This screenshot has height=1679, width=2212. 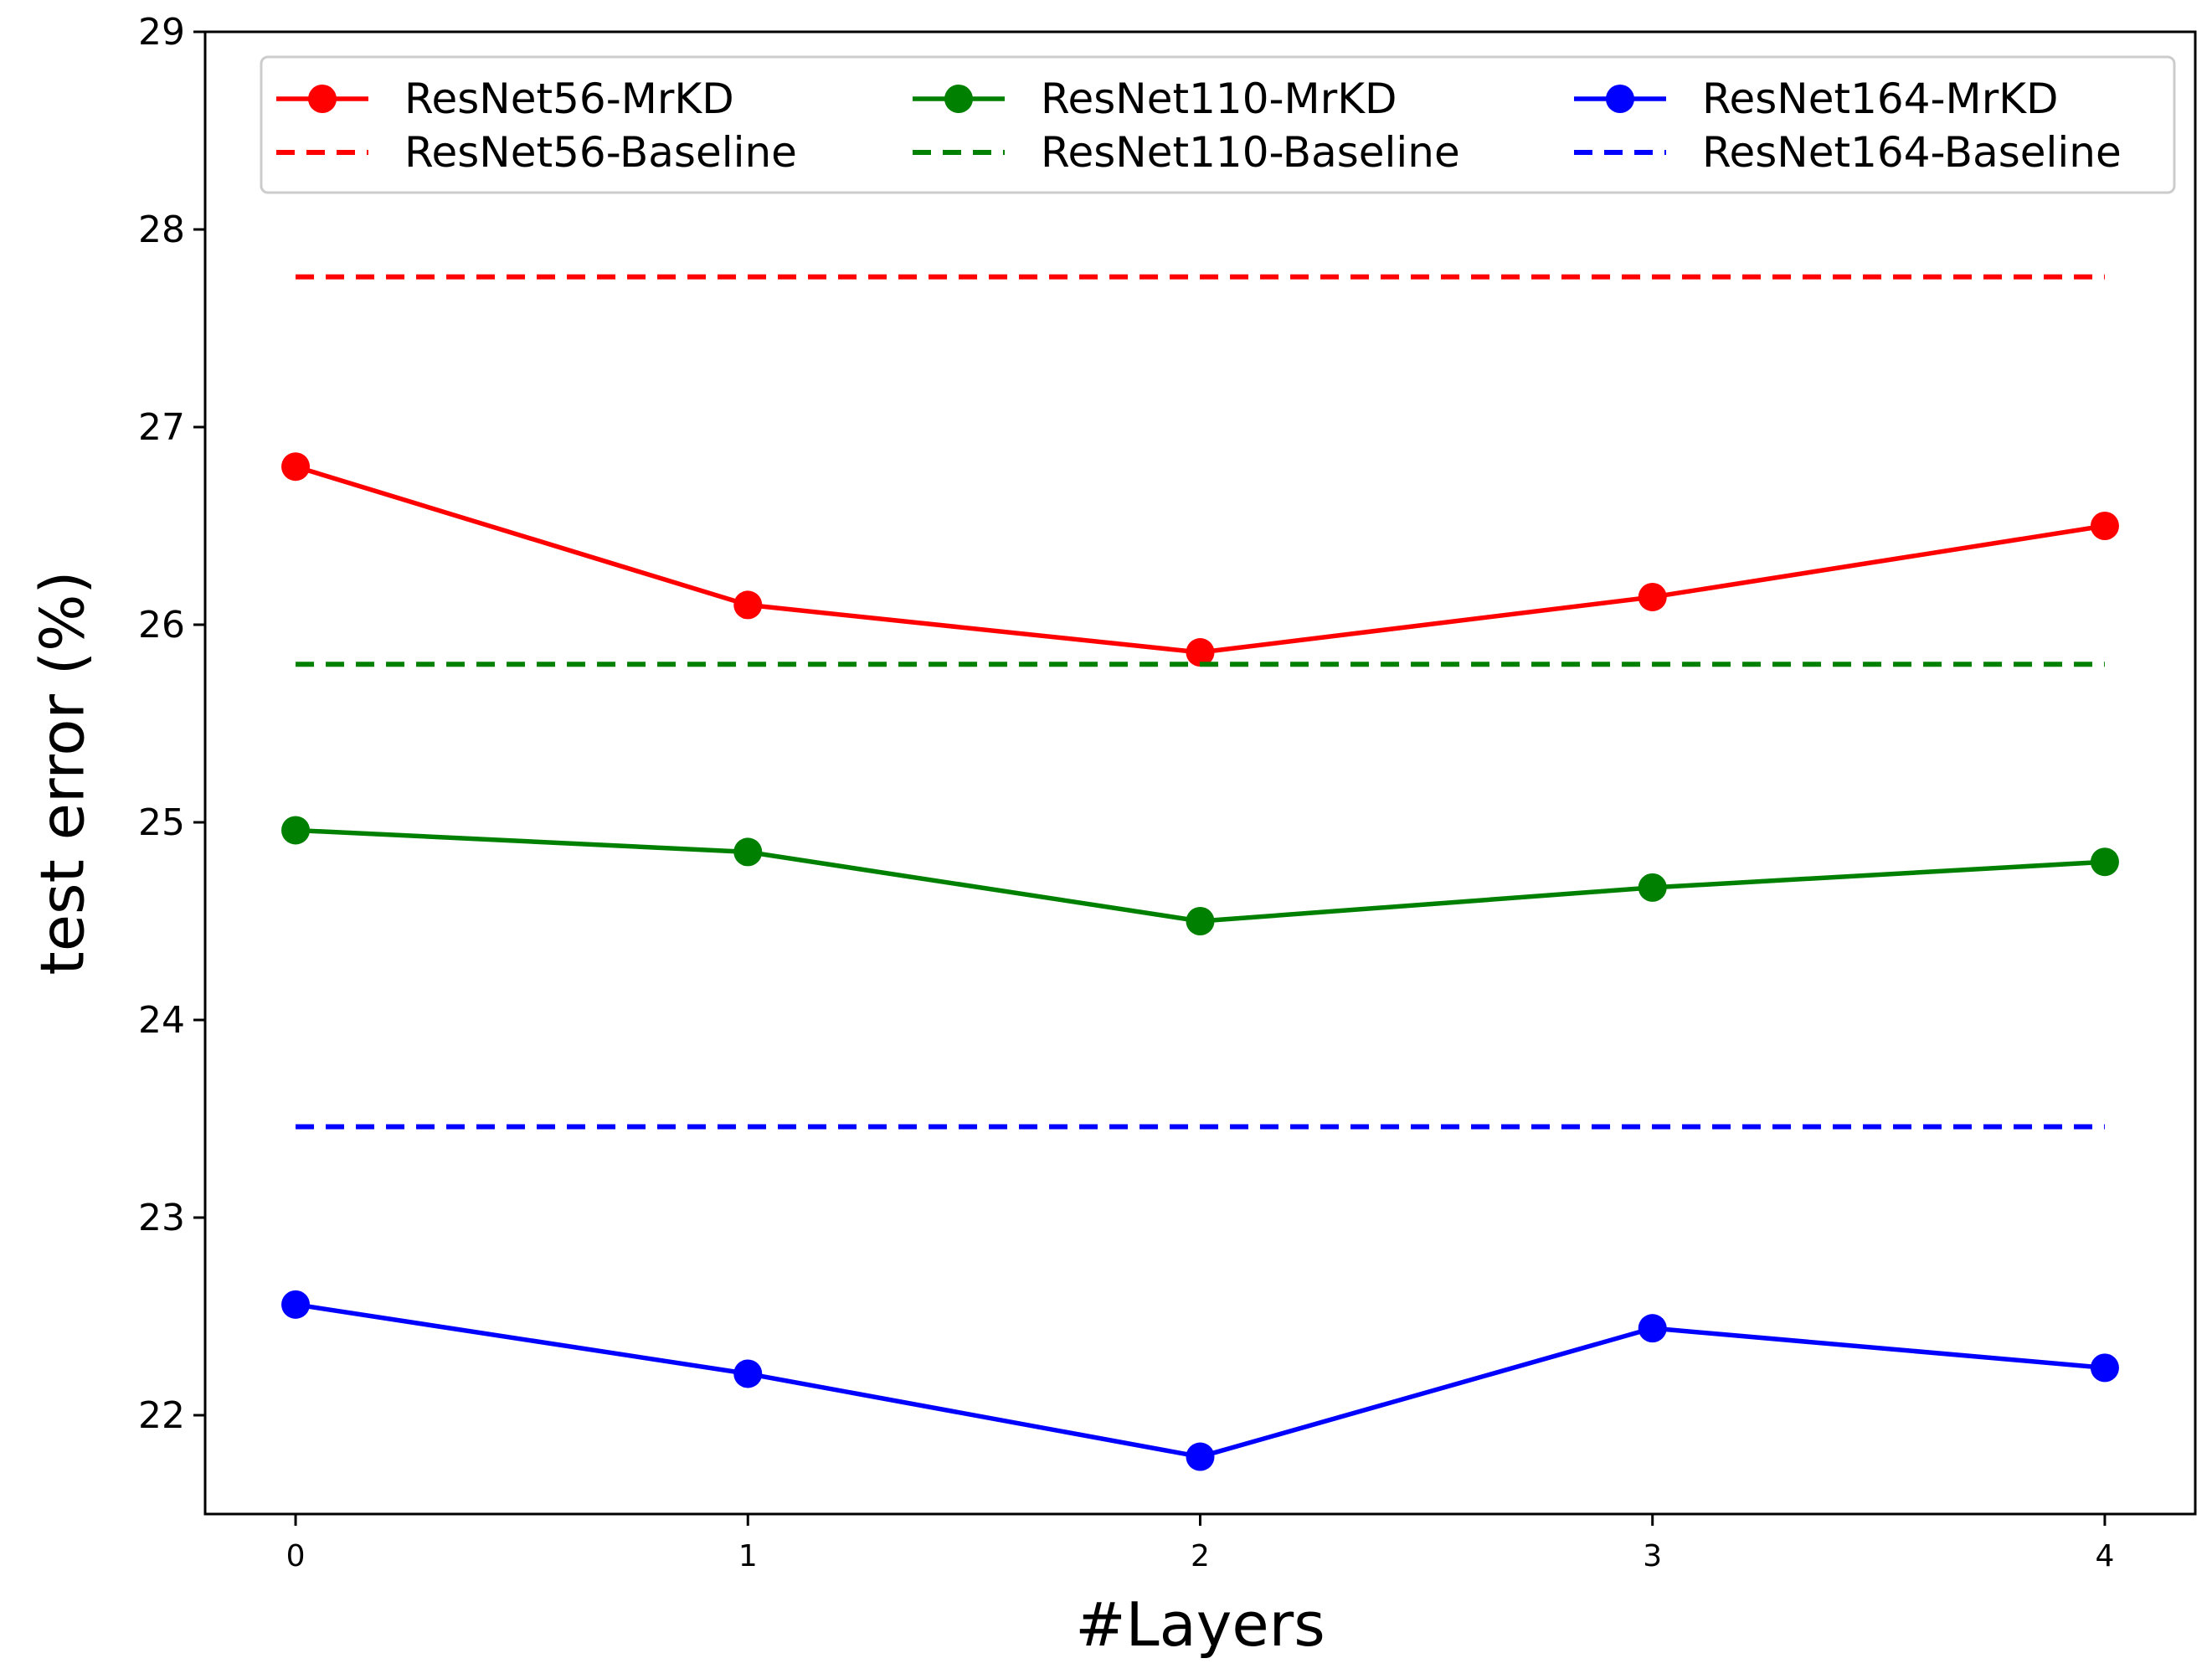 What do you see at coordinates (161, 625) in the screenshot?
I see `y-tick-label: 26` at bounding box center [161, 625].